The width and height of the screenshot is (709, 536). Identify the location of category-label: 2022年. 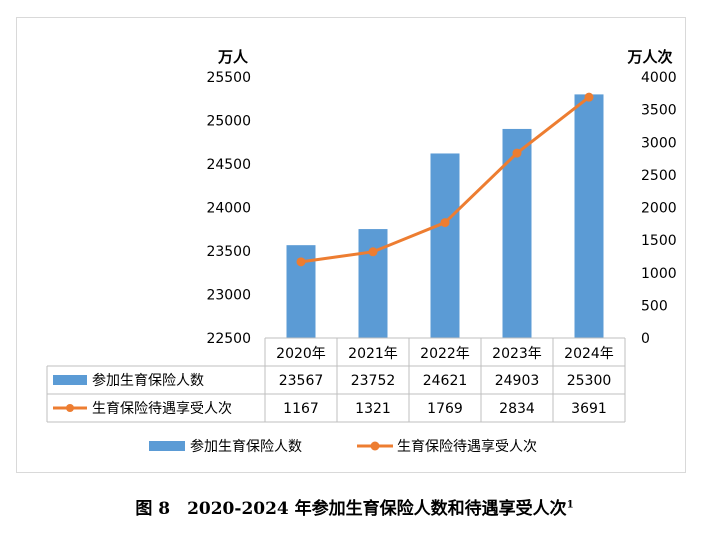
(445, 354).